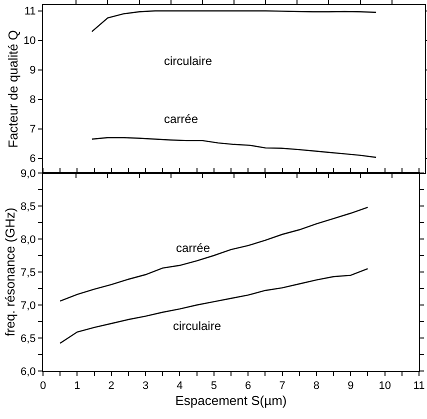 The height and width of the screenshot is (419, 427). What do you see at coordinates (30, 12) in the screenshot?
I see `y-tick-label: 11` at bounding box center [30, 12].